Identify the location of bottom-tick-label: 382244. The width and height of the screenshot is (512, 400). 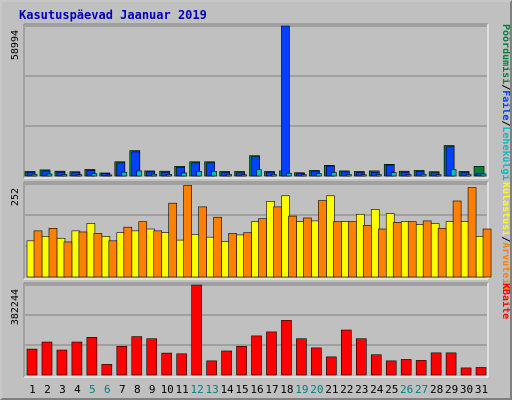
(15, 307).